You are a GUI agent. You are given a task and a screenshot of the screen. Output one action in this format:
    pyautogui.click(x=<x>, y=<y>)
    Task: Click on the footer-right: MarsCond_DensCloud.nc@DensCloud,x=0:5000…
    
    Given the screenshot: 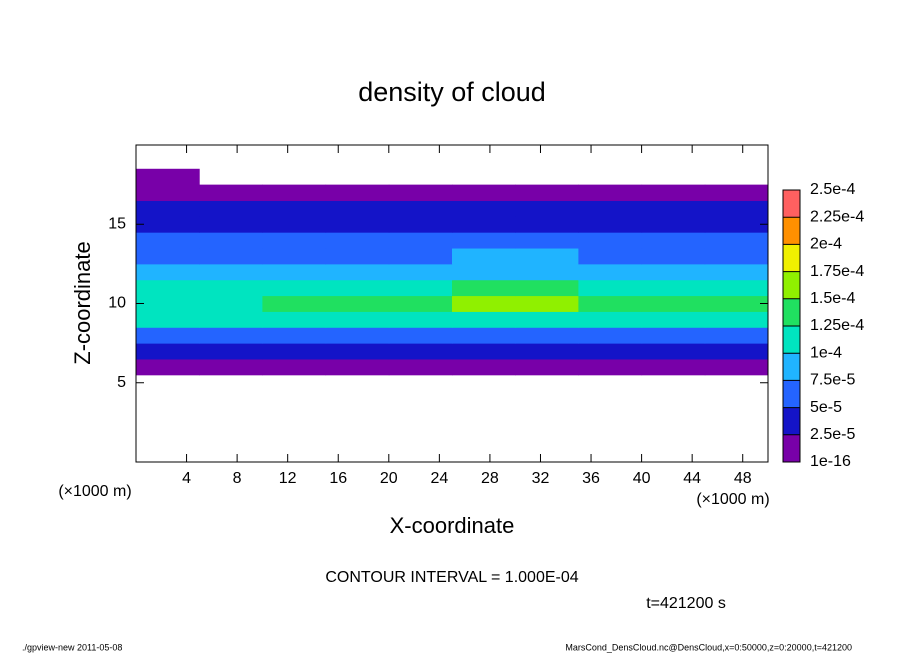 What is the action you would take?
    pyautogui.click(x=708, y=647)
    